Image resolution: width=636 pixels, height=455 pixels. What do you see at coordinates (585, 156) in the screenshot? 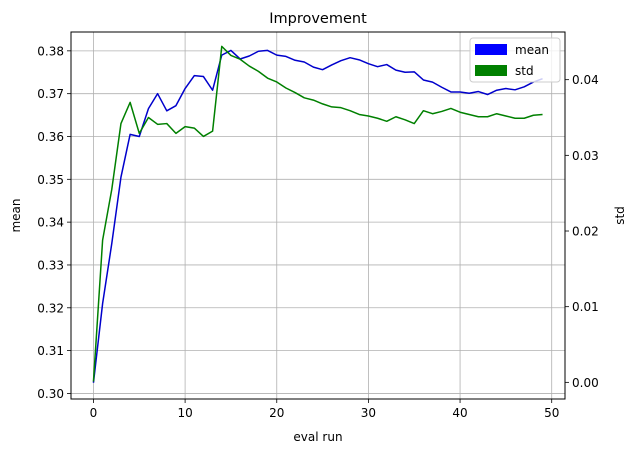
I see `y2-tick-label: 0.03` at bounding box center [585, 156].